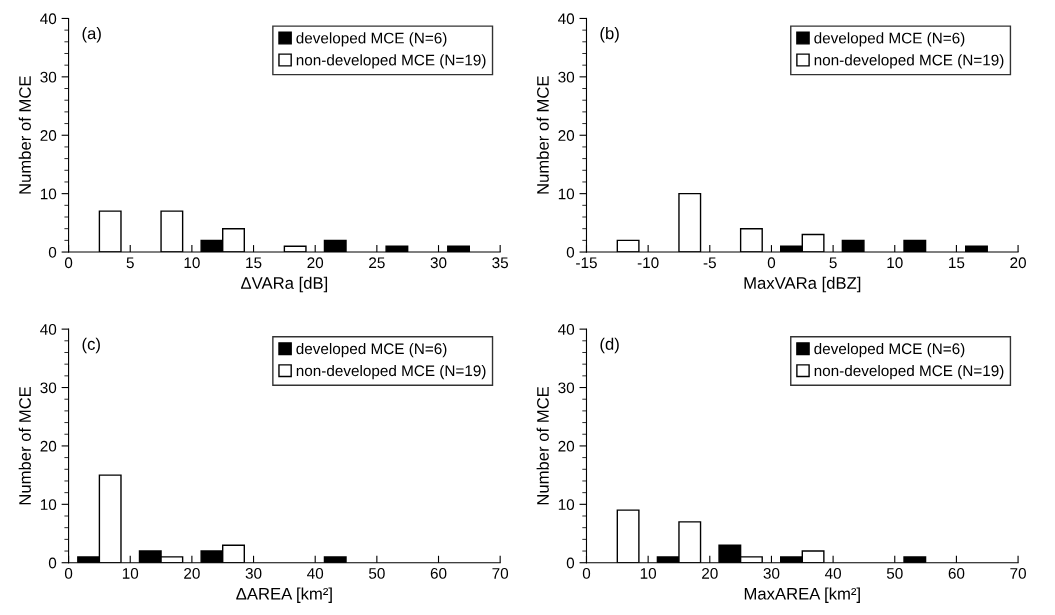 The height and width of the screenshot is (615, 1055). Describe the element at coordinates (609, 35) in the screenshot. I see `annotation: (b)` at that location.